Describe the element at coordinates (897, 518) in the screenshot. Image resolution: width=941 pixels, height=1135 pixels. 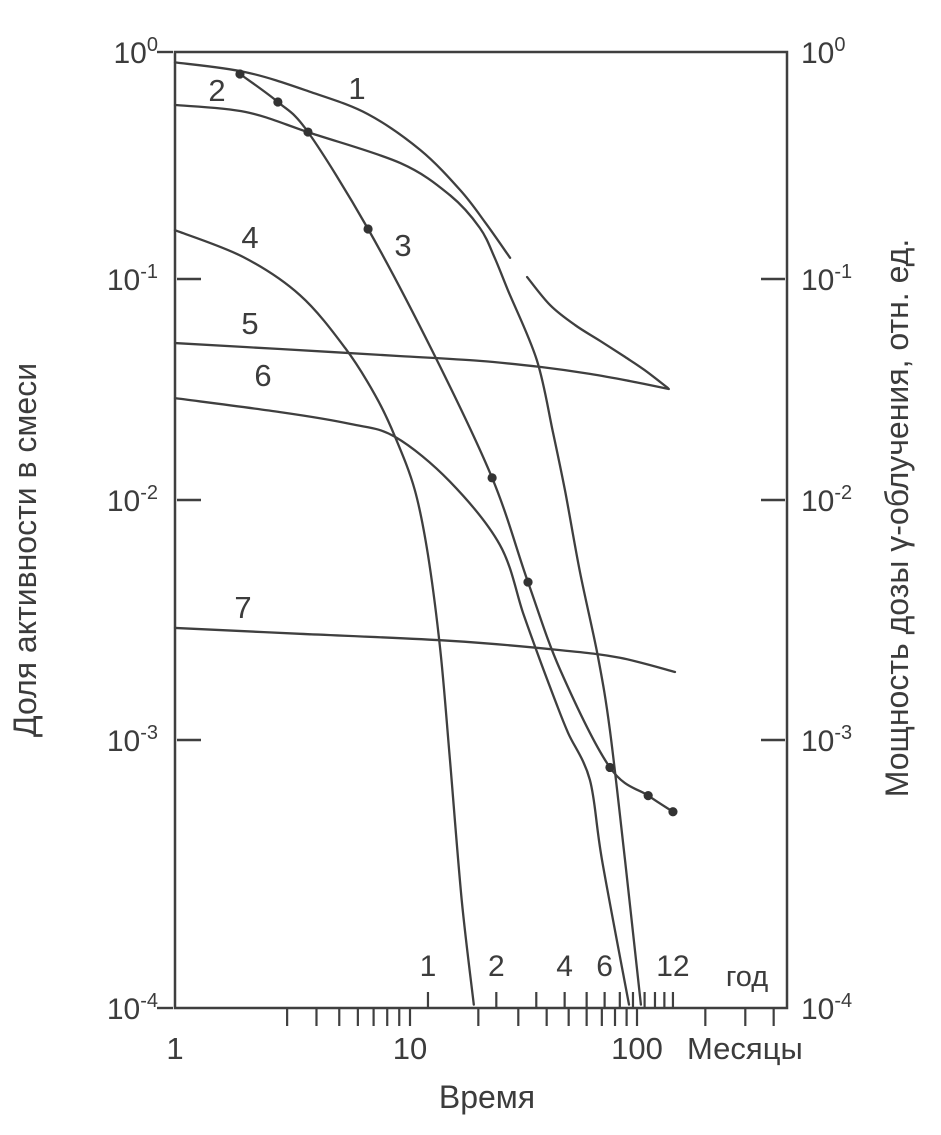
I see `y-right-axis-title: Мощность дозы γ-облучения, отн. ед.` at that location.